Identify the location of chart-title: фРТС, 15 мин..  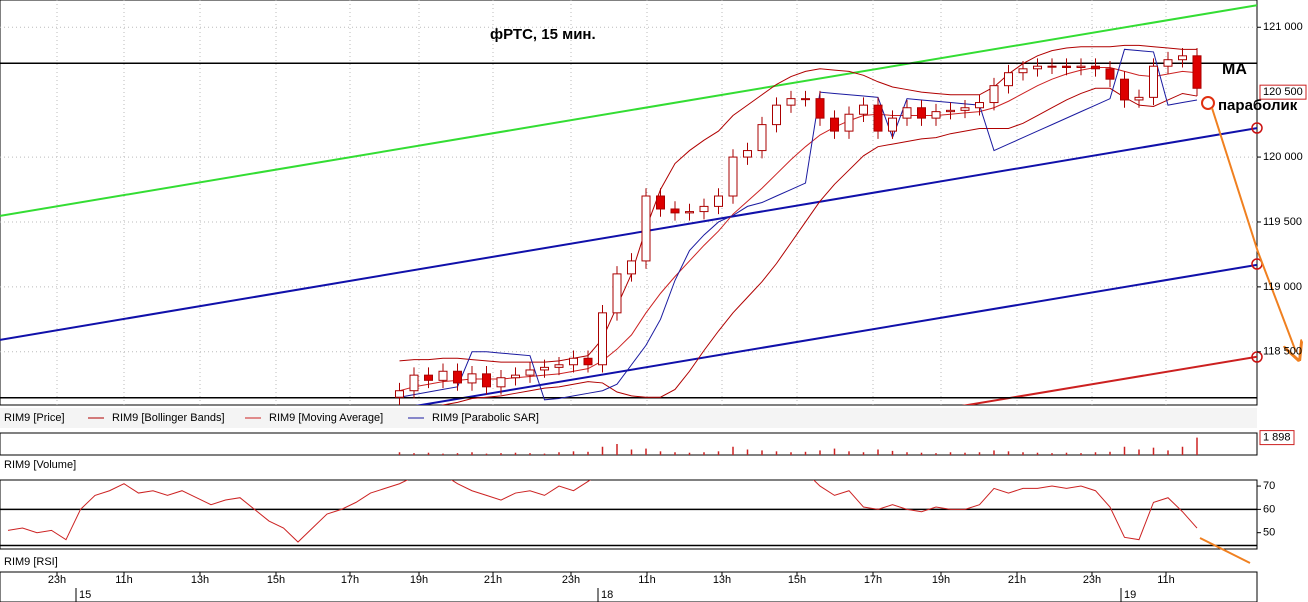
(543, 34).